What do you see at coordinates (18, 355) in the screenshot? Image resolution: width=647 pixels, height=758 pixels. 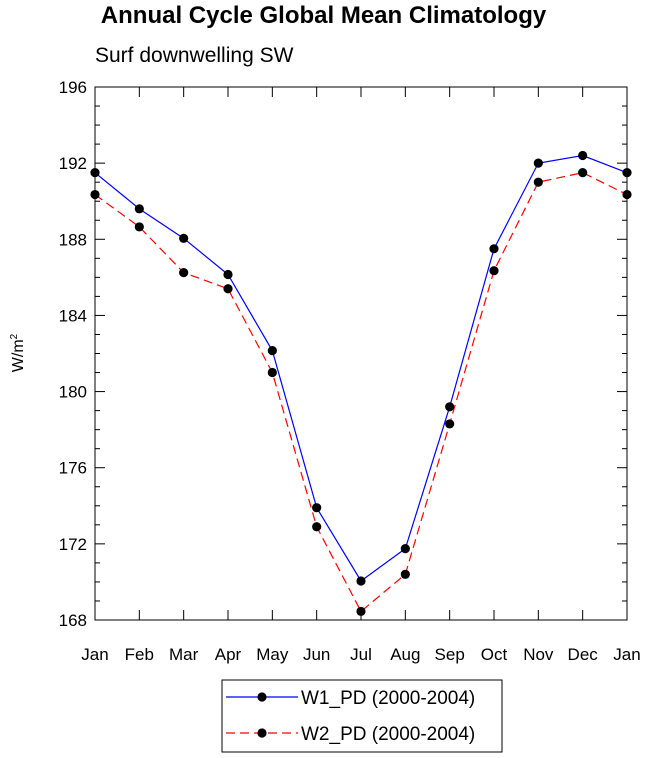 I see `y-axis-title-main: W/m` at bounding box center [18, 355].